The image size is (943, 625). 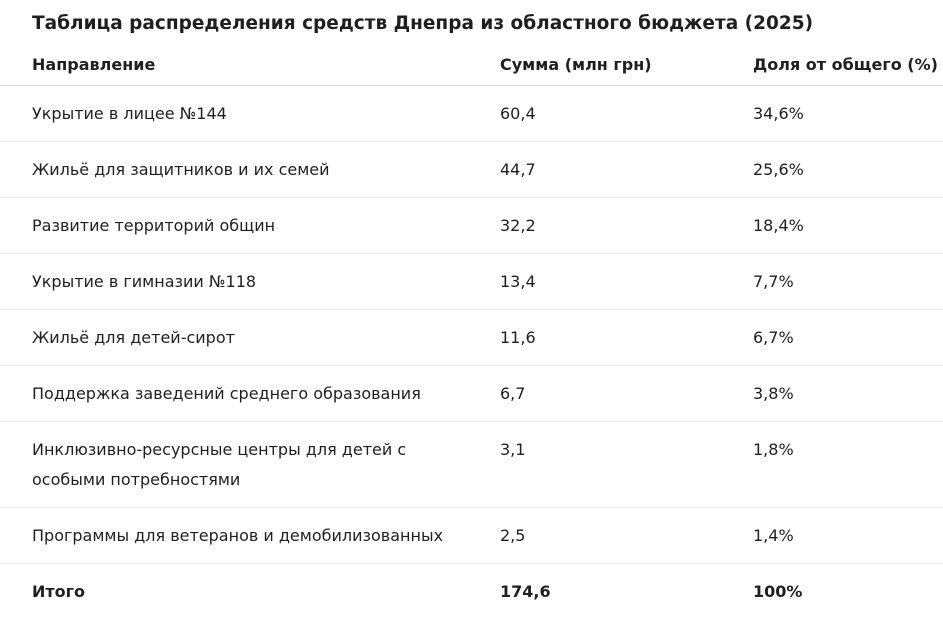 I want to click on cell-direction: Жильё для детей-сирот, so click(x=250, y=337).